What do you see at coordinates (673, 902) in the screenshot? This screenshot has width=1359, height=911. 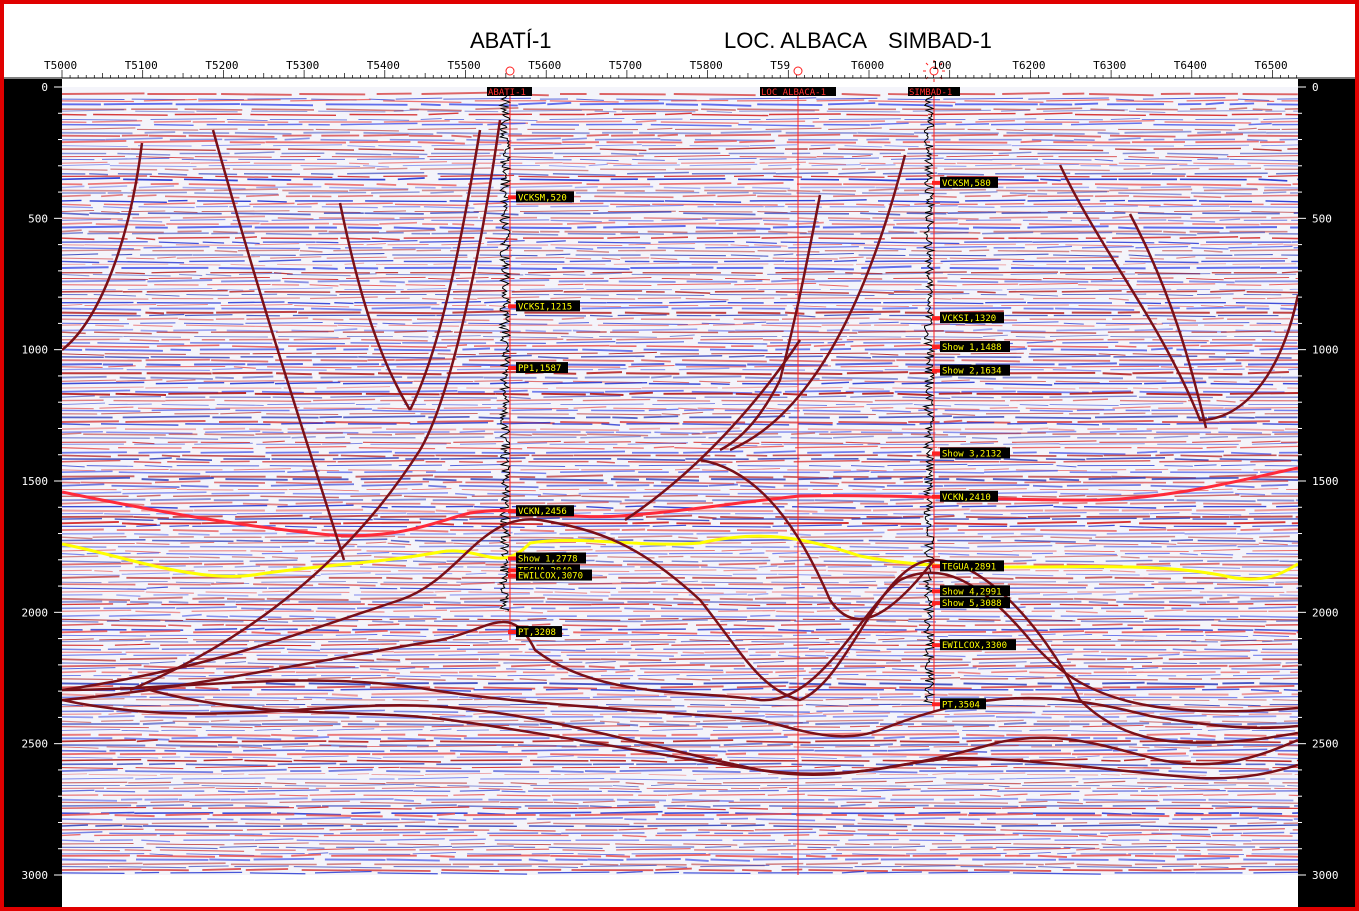 I see `footer-acquisition-params: 32 tr/cm 3.0 IPS` at bounding box center [673, 902].